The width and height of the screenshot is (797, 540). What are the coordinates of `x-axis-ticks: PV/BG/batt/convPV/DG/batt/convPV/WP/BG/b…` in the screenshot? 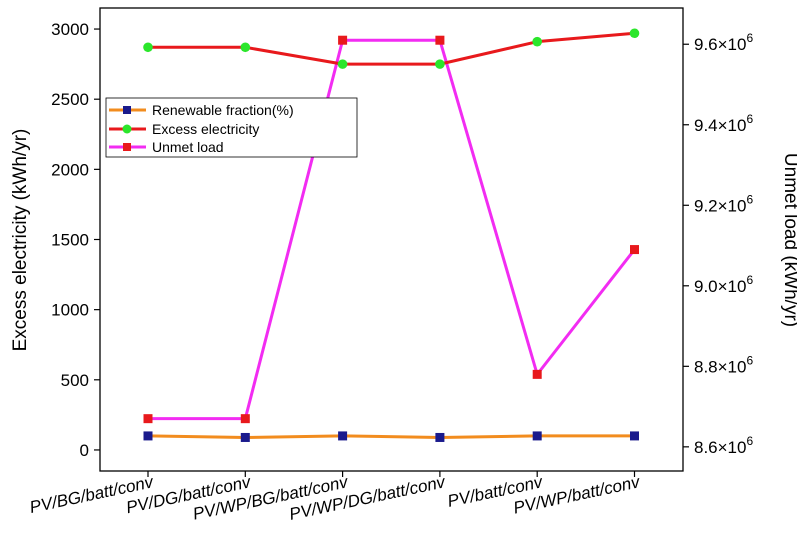 It's located at (335, 497).